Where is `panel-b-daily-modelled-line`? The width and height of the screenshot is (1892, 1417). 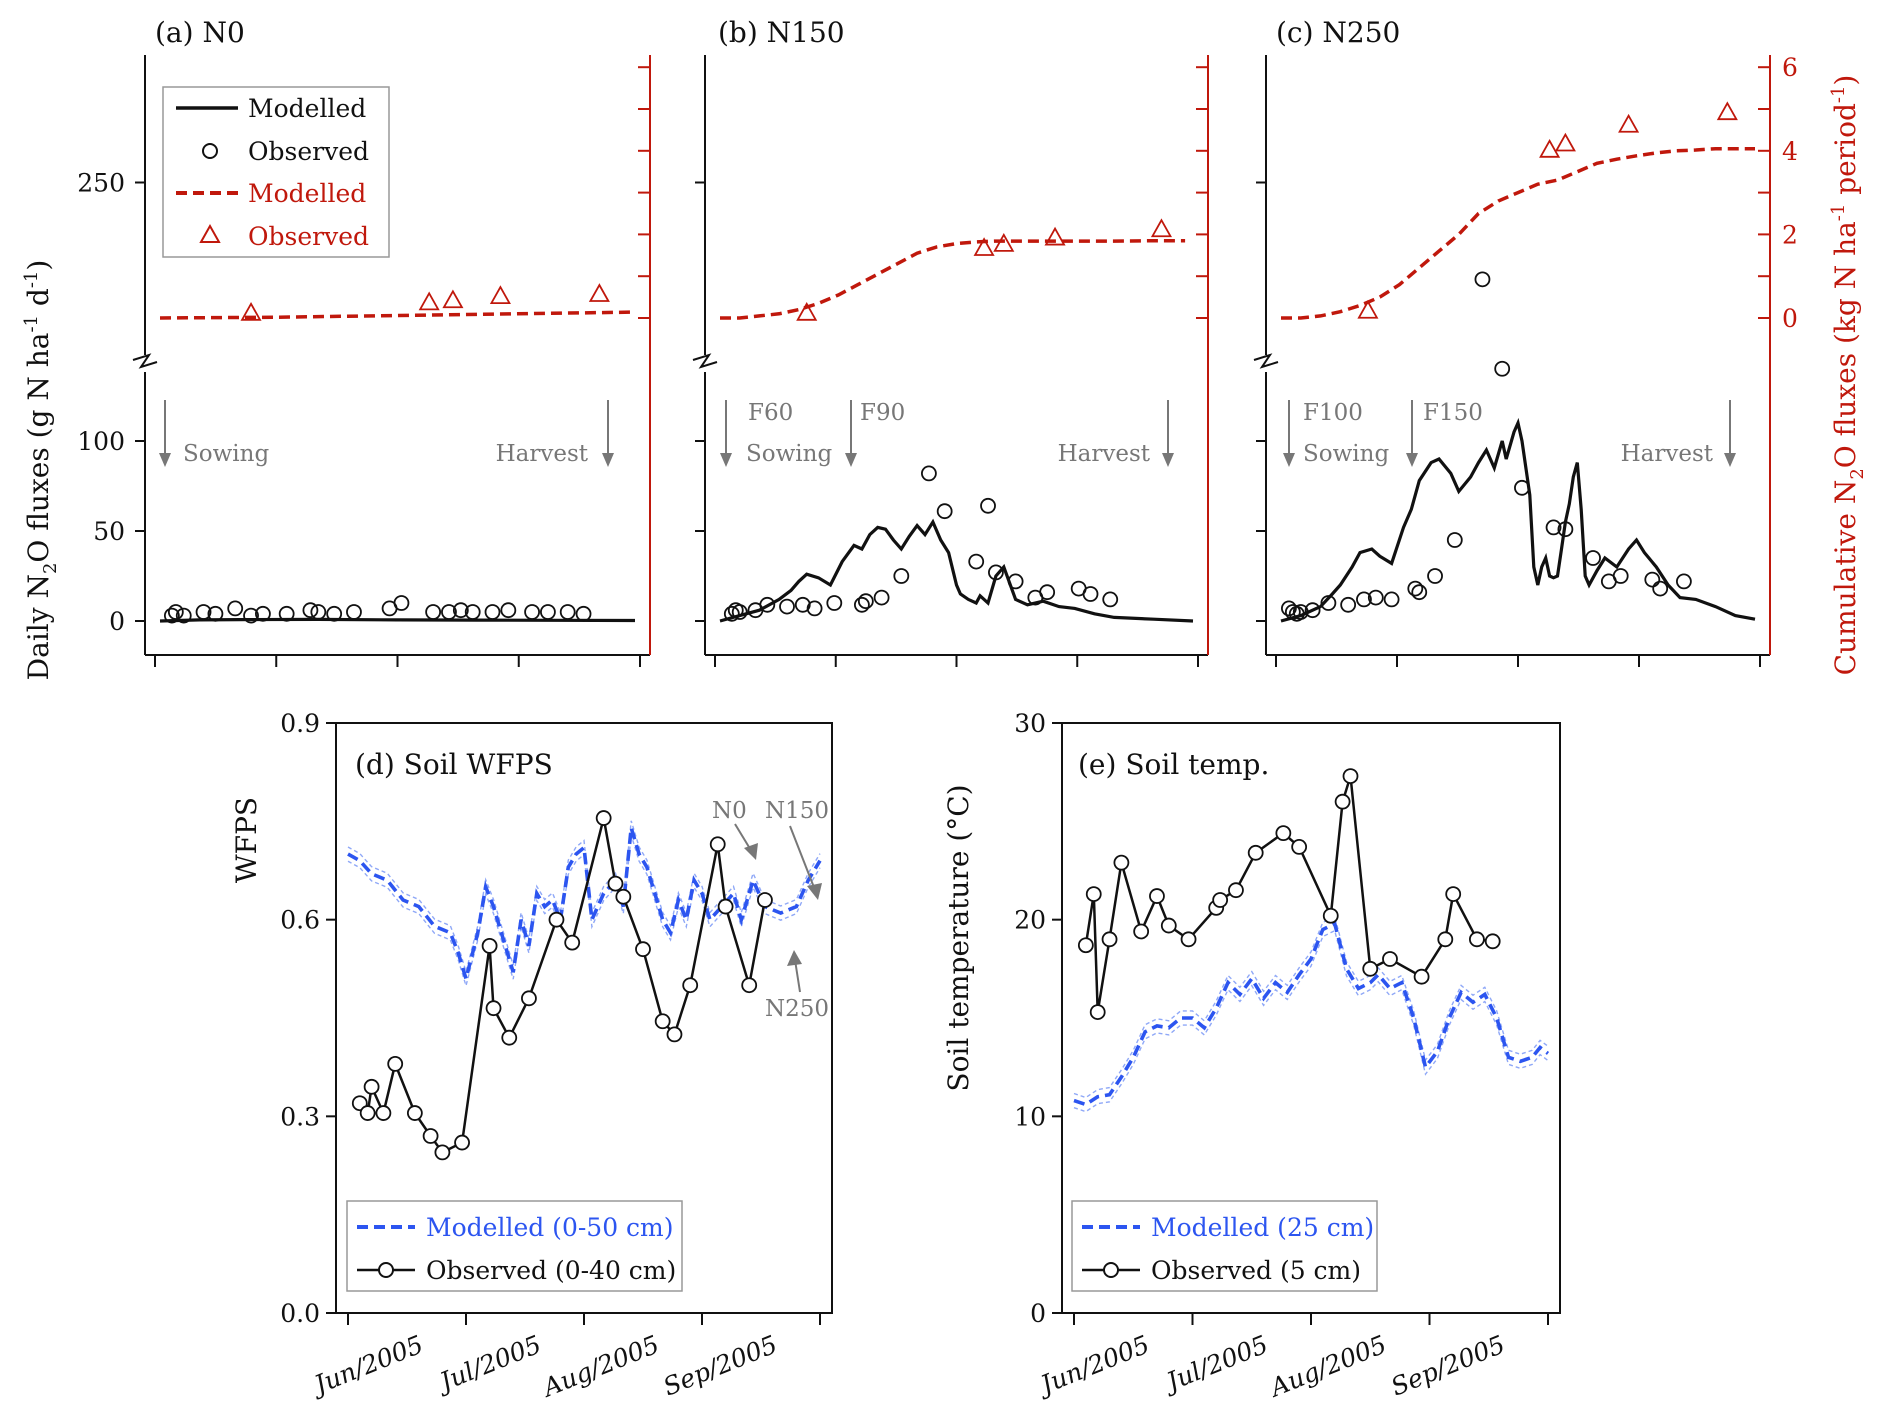 panel-b-daily-modelled-line is located at coordinates (956, 570).